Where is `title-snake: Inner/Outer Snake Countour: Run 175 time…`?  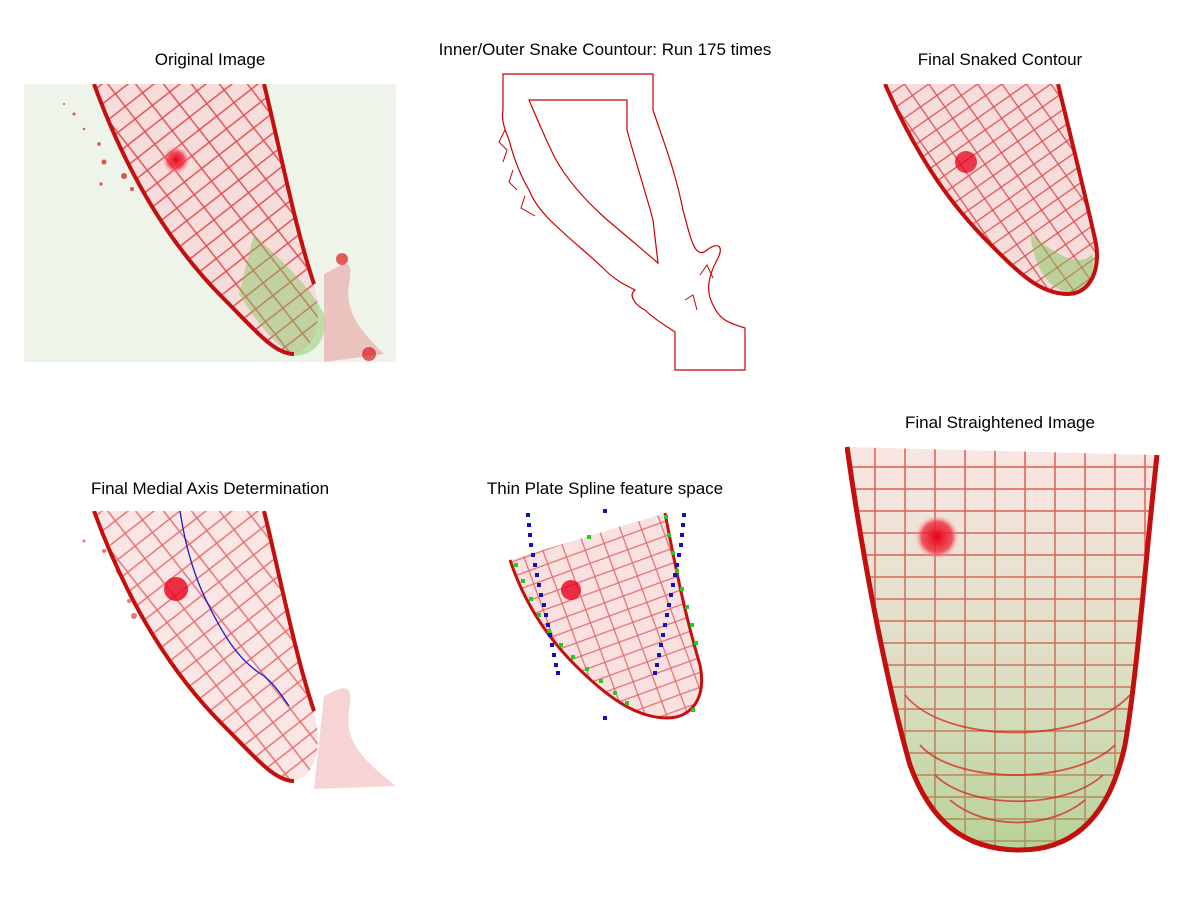 title-snake: Inner/Outer Snake Countour: Run 175 time… is located at coordinates (605, 49).